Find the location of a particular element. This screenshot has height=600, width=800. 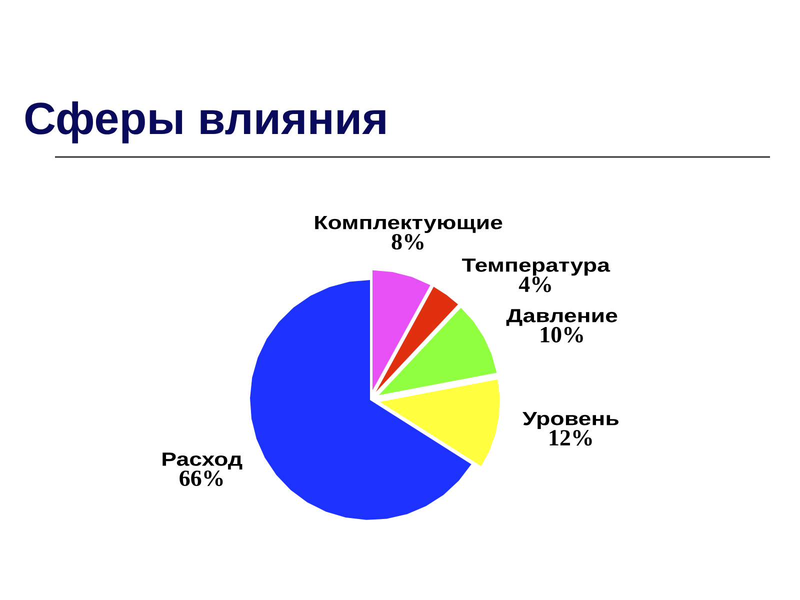

data-label: 4% is located at coordinates (534, 284).